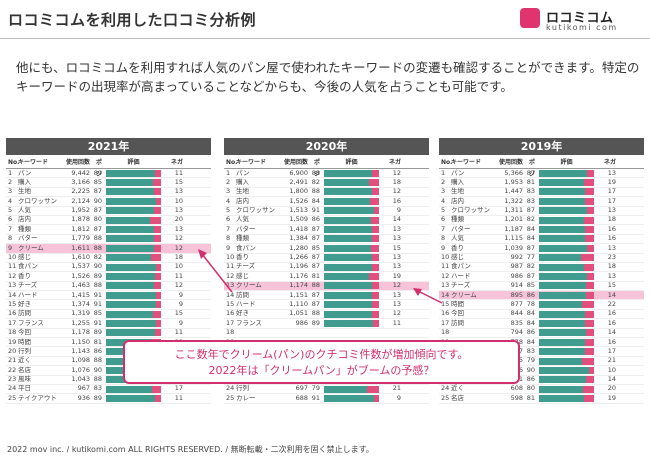 The height and width of the screenshot is (460, 650). I want to click on negative-rate-cell: 21, so click(396, 388).